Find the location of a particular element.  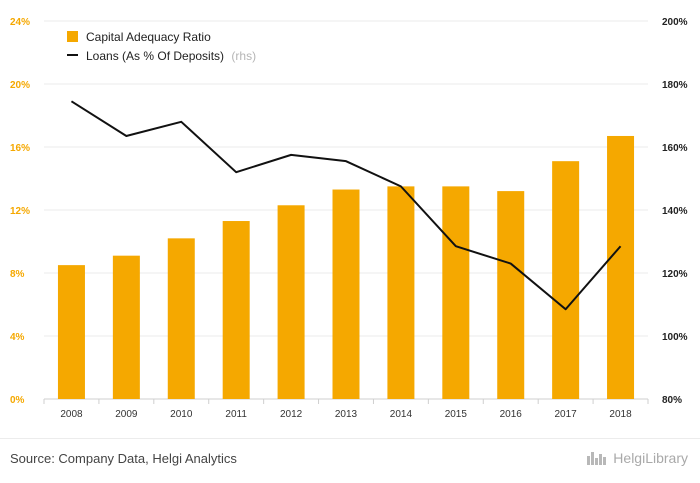

x-tick-label: 2008 is located at coordinates (71, 414).